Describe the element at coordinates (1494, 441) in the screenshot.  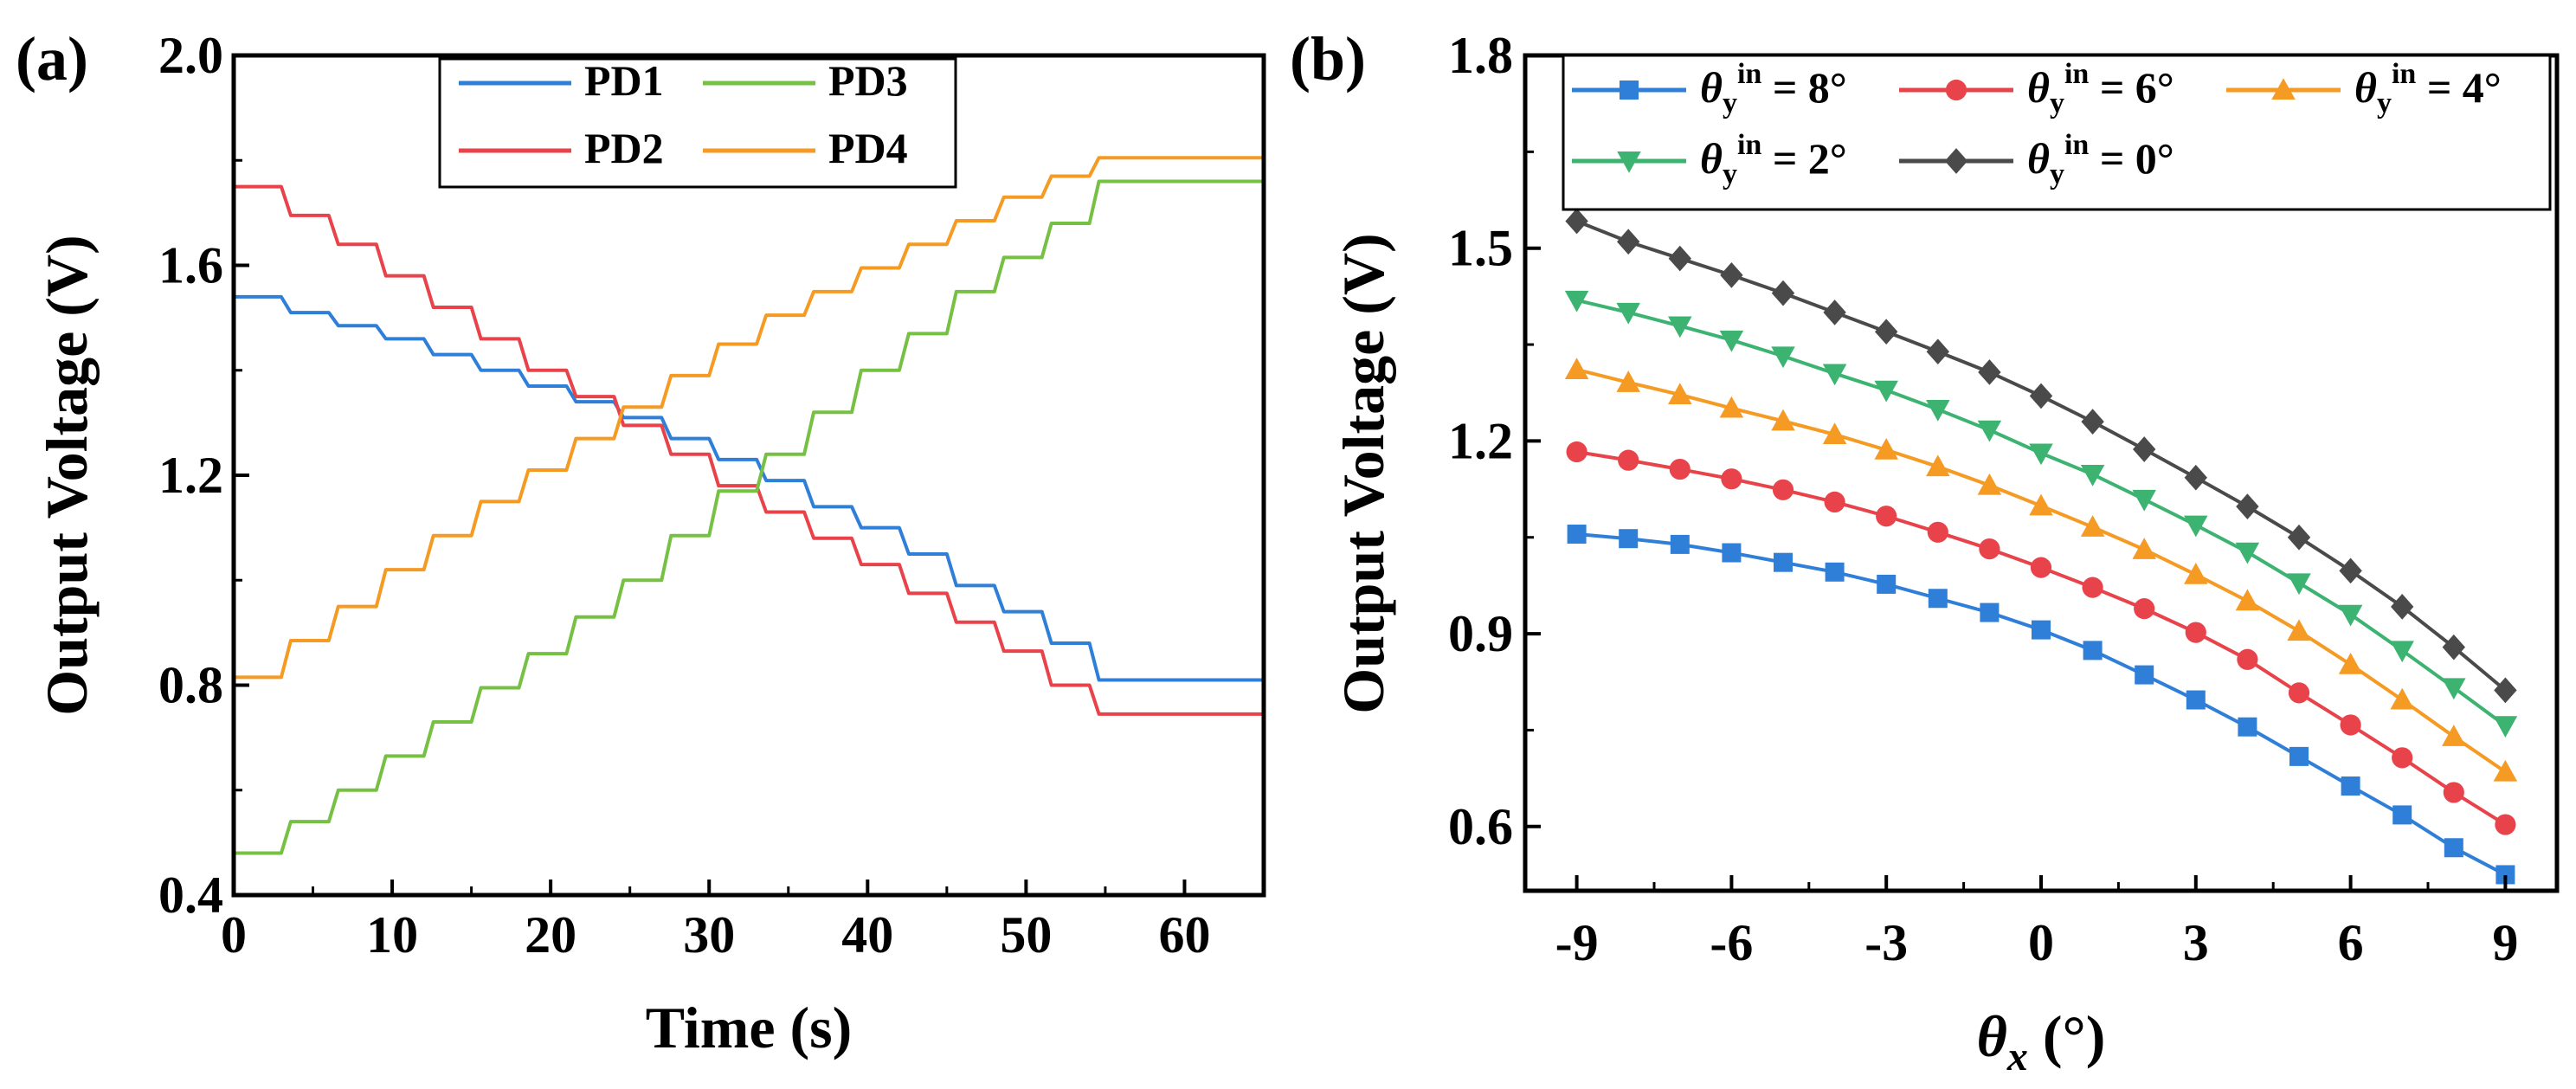
I see `panel-b-y-ticks: 0.6 0.9 1.2 1.5 1.8` at that location.